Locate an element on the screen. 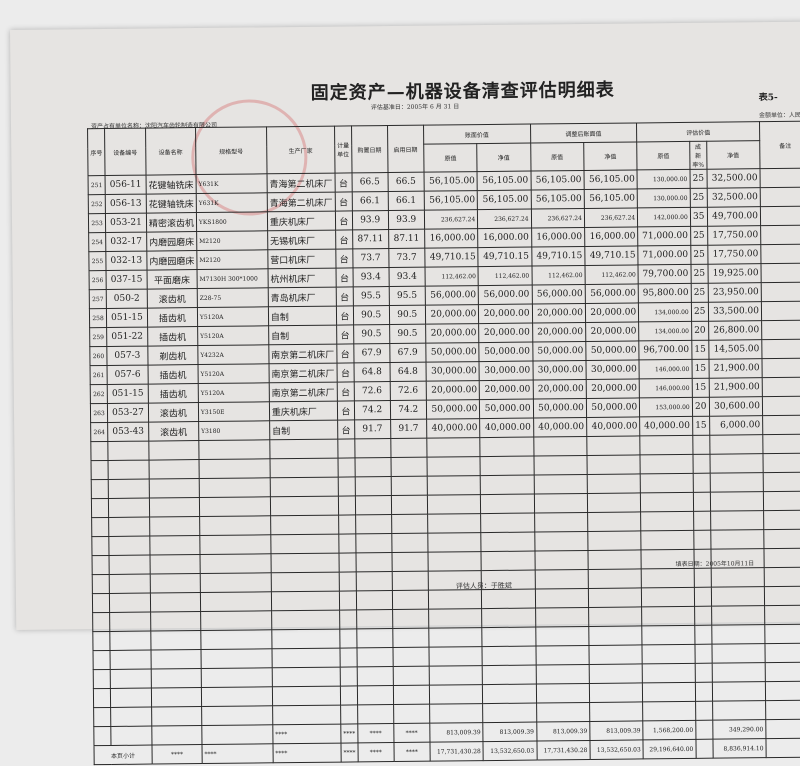 The width and height of the screenshot is (800, 766). cell-model: Y631K is located at coordinates (231, 183).